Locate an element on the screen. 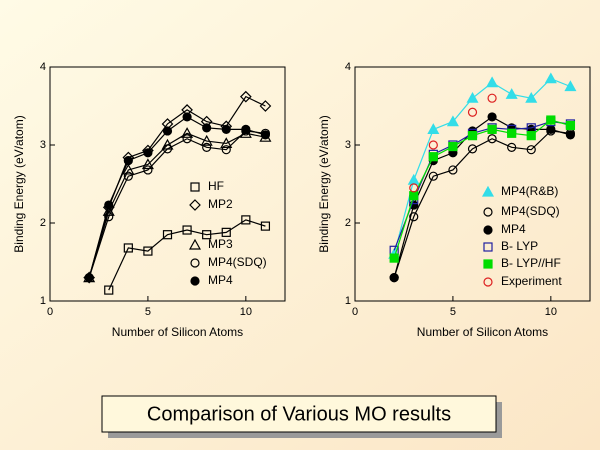 This screenshot has width=600, height=450. legend-label: MP2 is located at coordinates (220, 204).